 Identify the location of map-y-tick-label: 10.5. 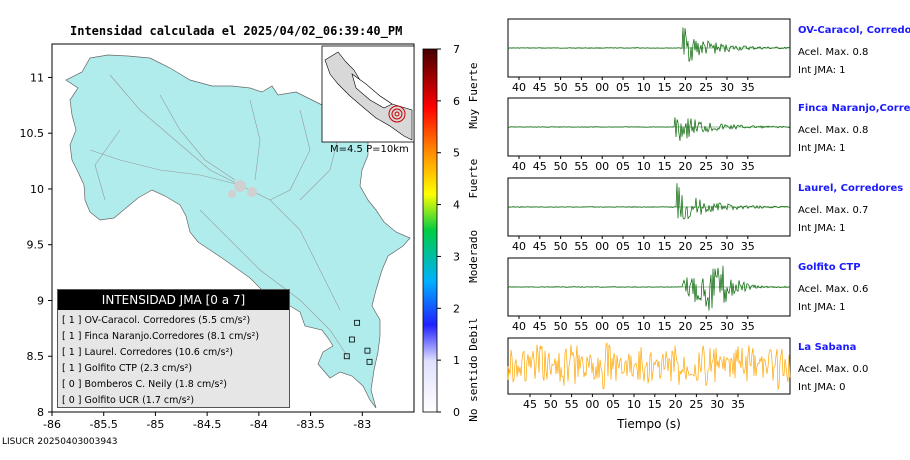
(32, 133).